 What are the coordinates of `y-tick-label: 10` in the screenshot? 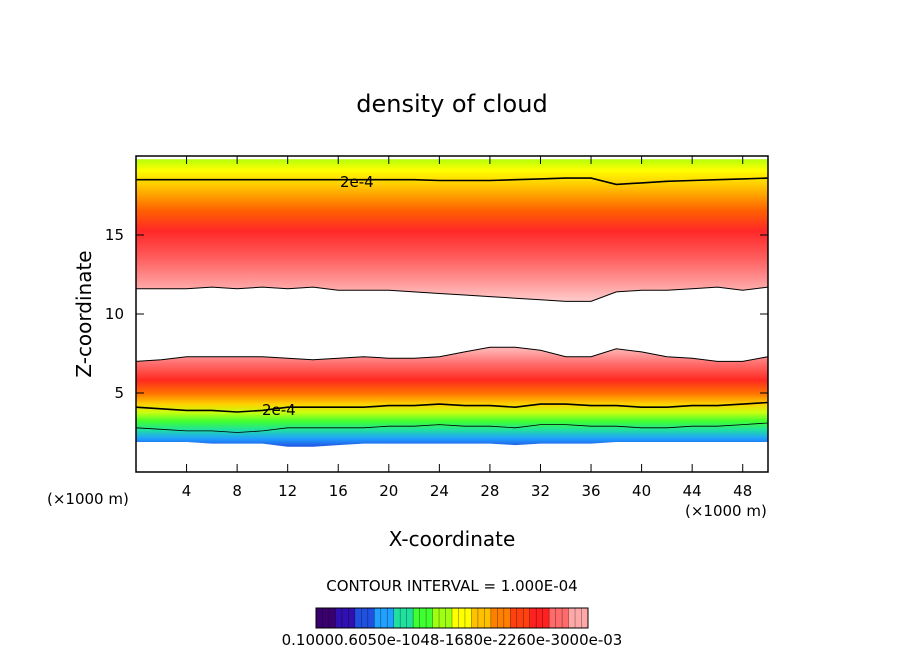 It's located at (114, 314).